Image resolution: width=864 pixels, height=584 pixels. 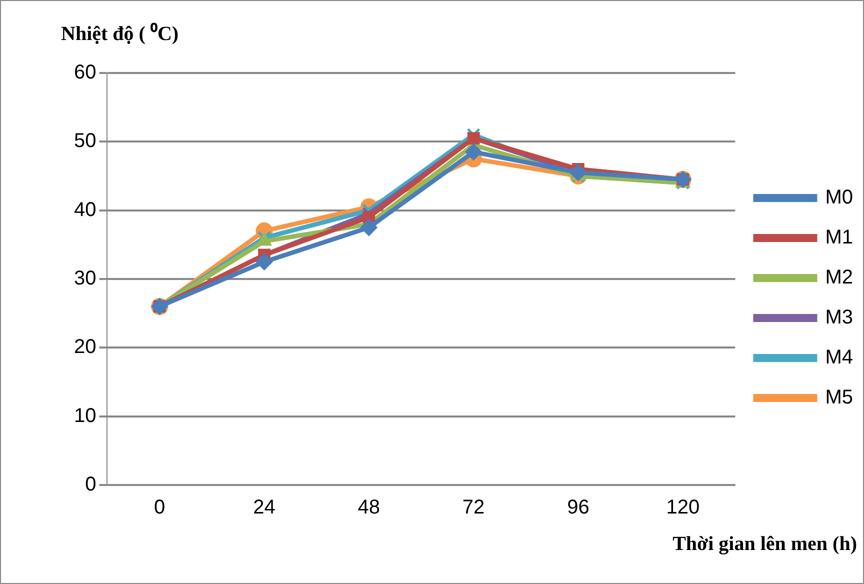 What do you see at coordinates (473, 507) in the screenshot?
I see `x-tick-label: 72` at bounding box center [473, 507].